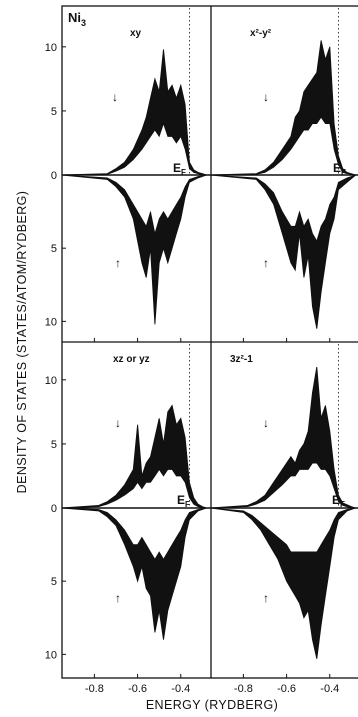  I want to click on fermi-label-xy: EF, so click(179, 169).